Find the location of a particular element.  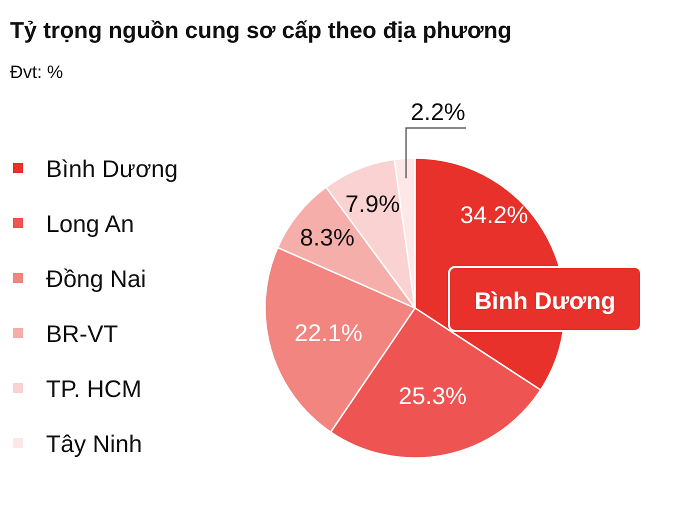

text: Bình Dương is located at coordinates (545, 301).